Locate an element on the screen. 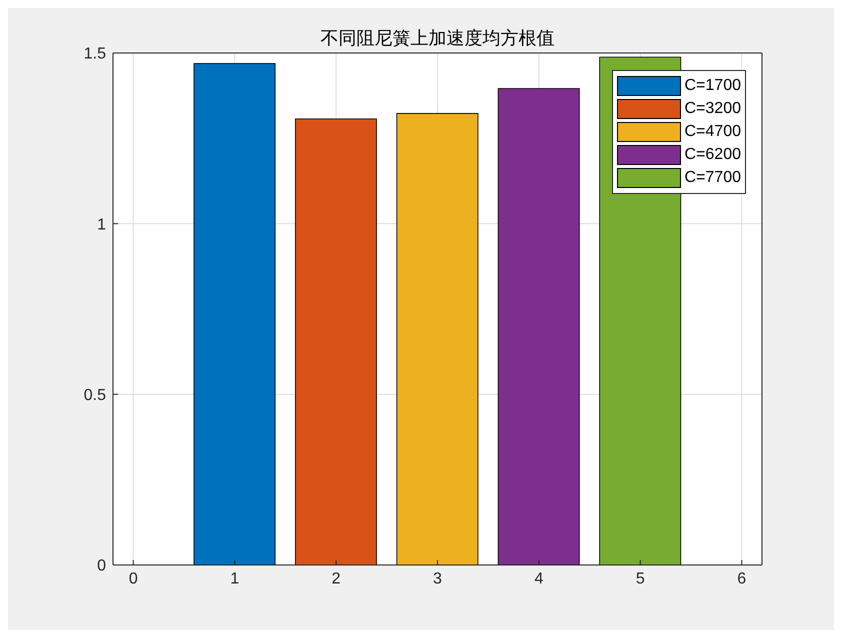 Image resolution: width=842 pixels, height=638 pixels. legend-label: C=7700 is located at coordinates (712, 178).